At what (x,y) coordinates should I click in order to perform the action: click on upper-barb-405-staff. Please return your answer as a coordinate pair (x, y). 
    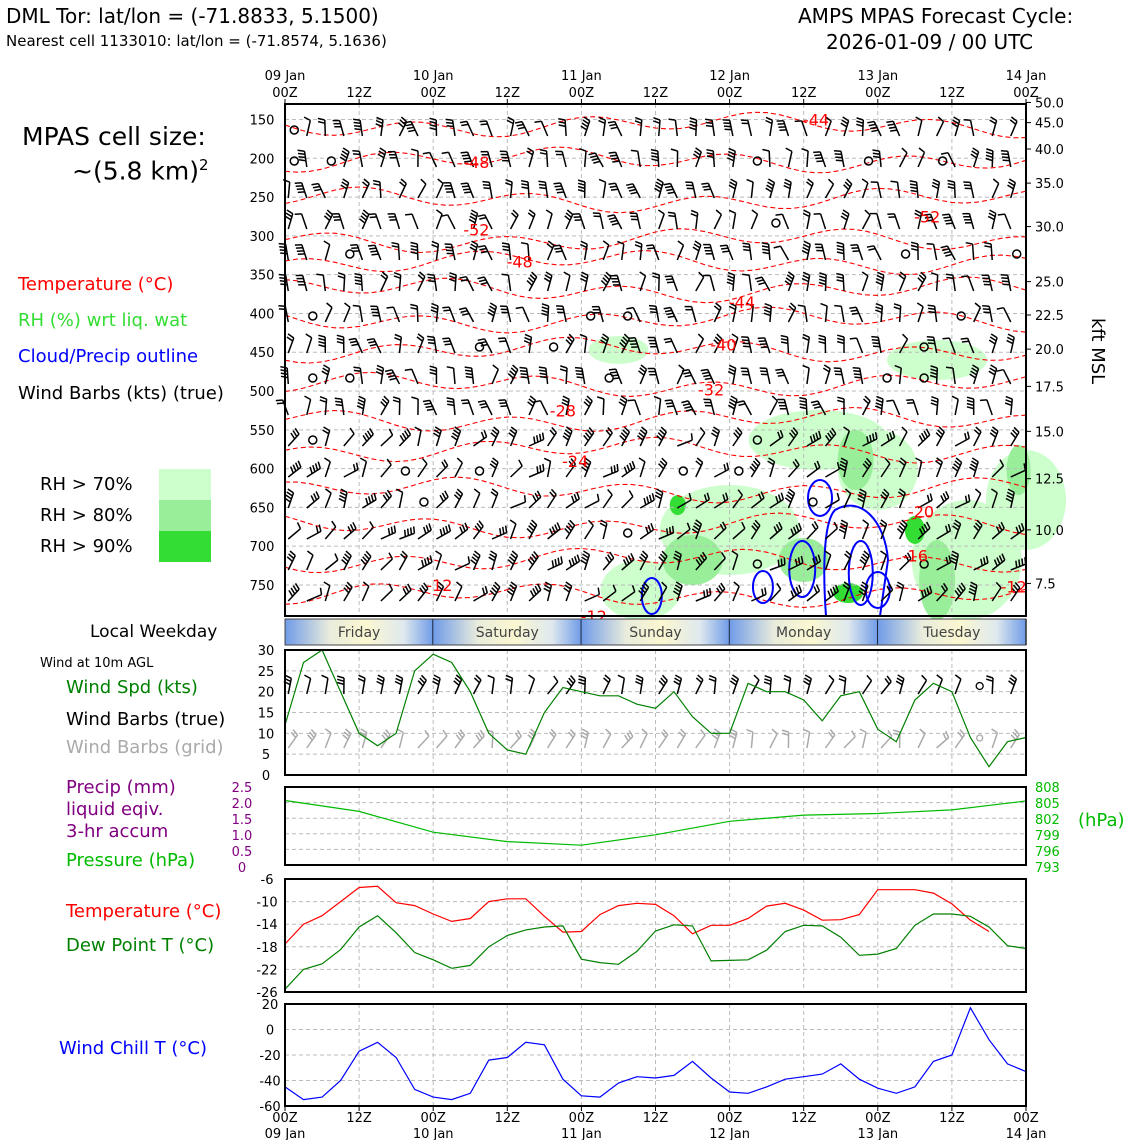
    Looking at the image, I should click on (387, 440).